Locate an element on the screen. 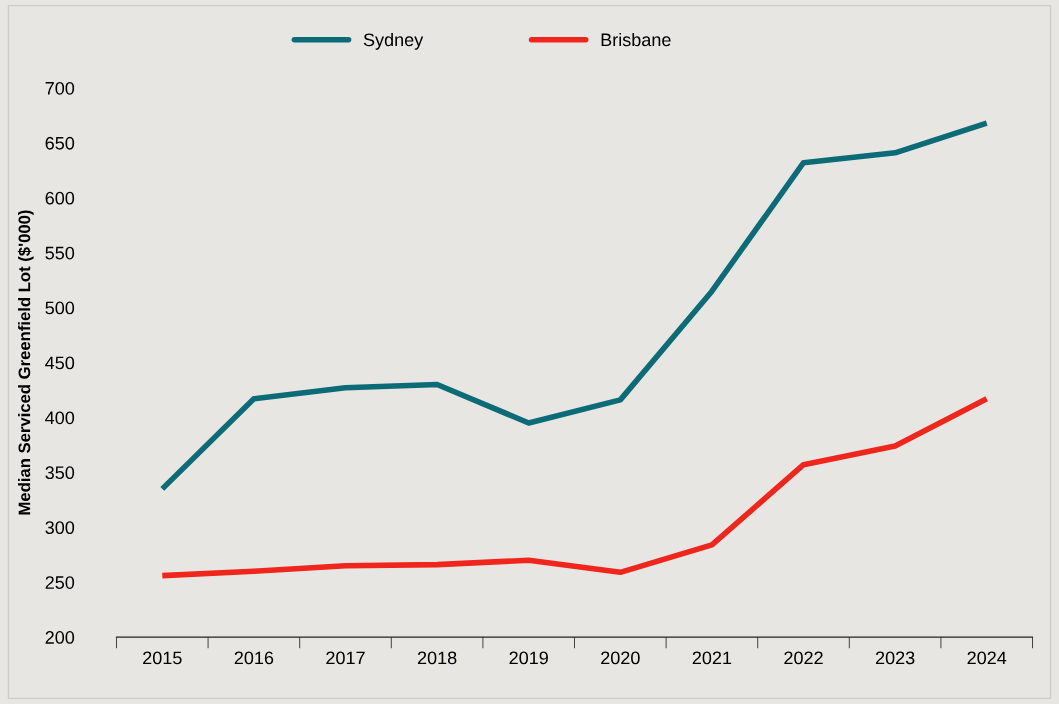 The width and height of the screenshot is (1059, 704). x-tick-label: 2024 is located at coordinates (987, 658).